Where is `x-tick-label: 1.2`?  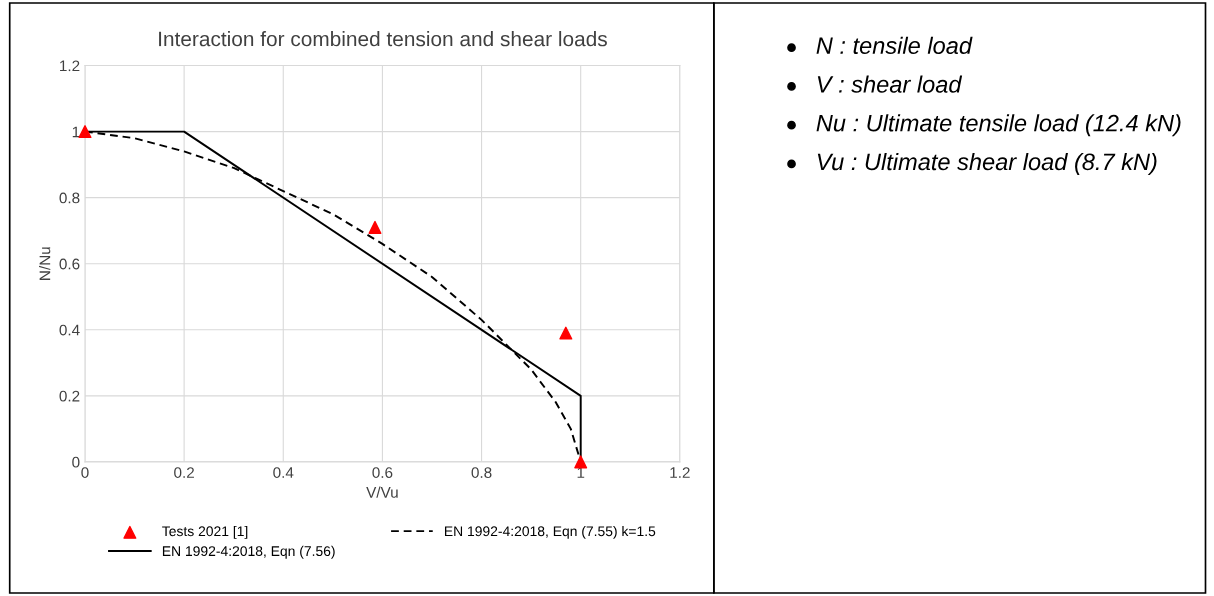 x-tick-label: 1.2 is located at coordinates (680, 472).